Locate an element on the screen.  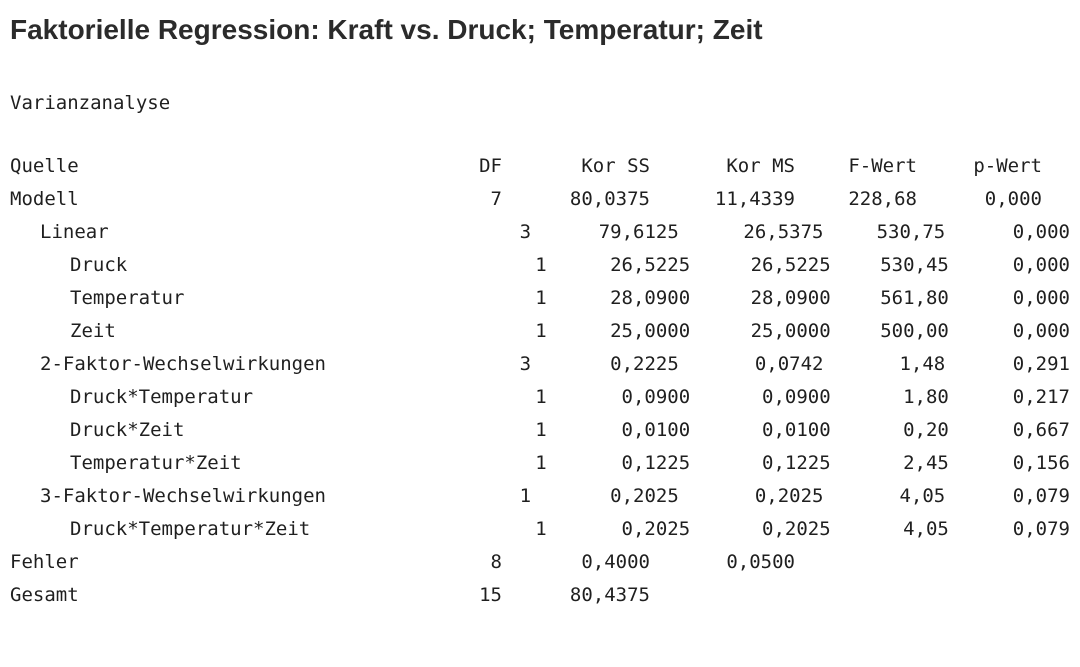
cell-p-wert: 0,291 is located at coordinates (1041, 364).